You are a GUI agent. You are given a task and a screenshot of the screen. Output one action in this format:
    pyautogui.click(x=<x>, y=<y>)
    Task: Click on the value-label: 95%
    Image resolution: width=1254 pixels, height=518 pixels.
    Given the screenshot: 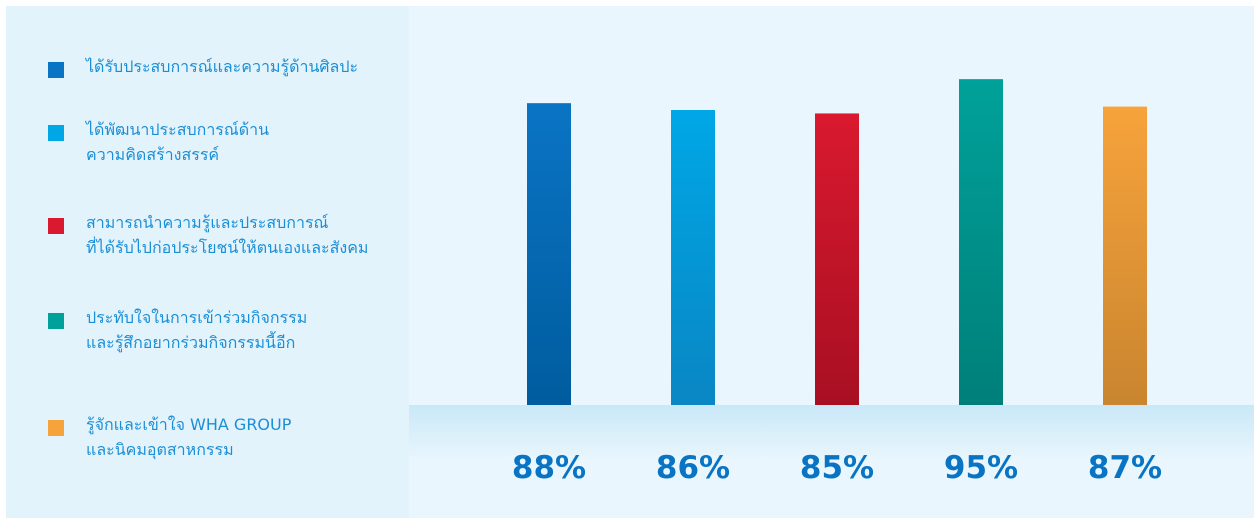 What is the action you would take?
    pyautogui.click(x=981, y=468)
    